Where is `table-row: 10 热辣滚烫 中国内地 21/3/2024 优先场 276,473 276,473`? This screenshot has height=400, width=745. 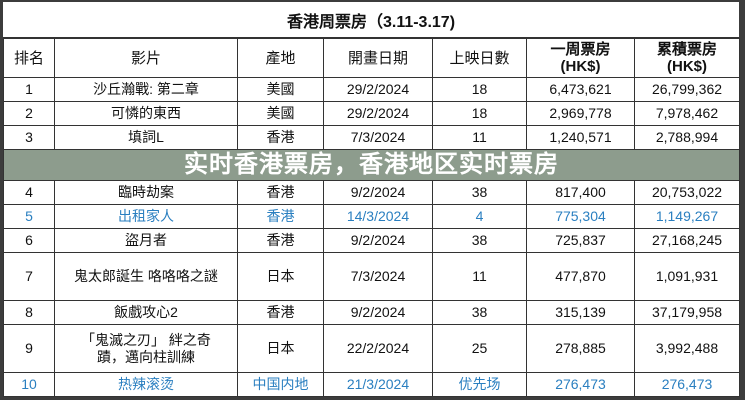
table-row: 10 热辣滚烫 中国内地 21/3/2024 优先场 276,473 276,473 is located at coordinates (371, 384).